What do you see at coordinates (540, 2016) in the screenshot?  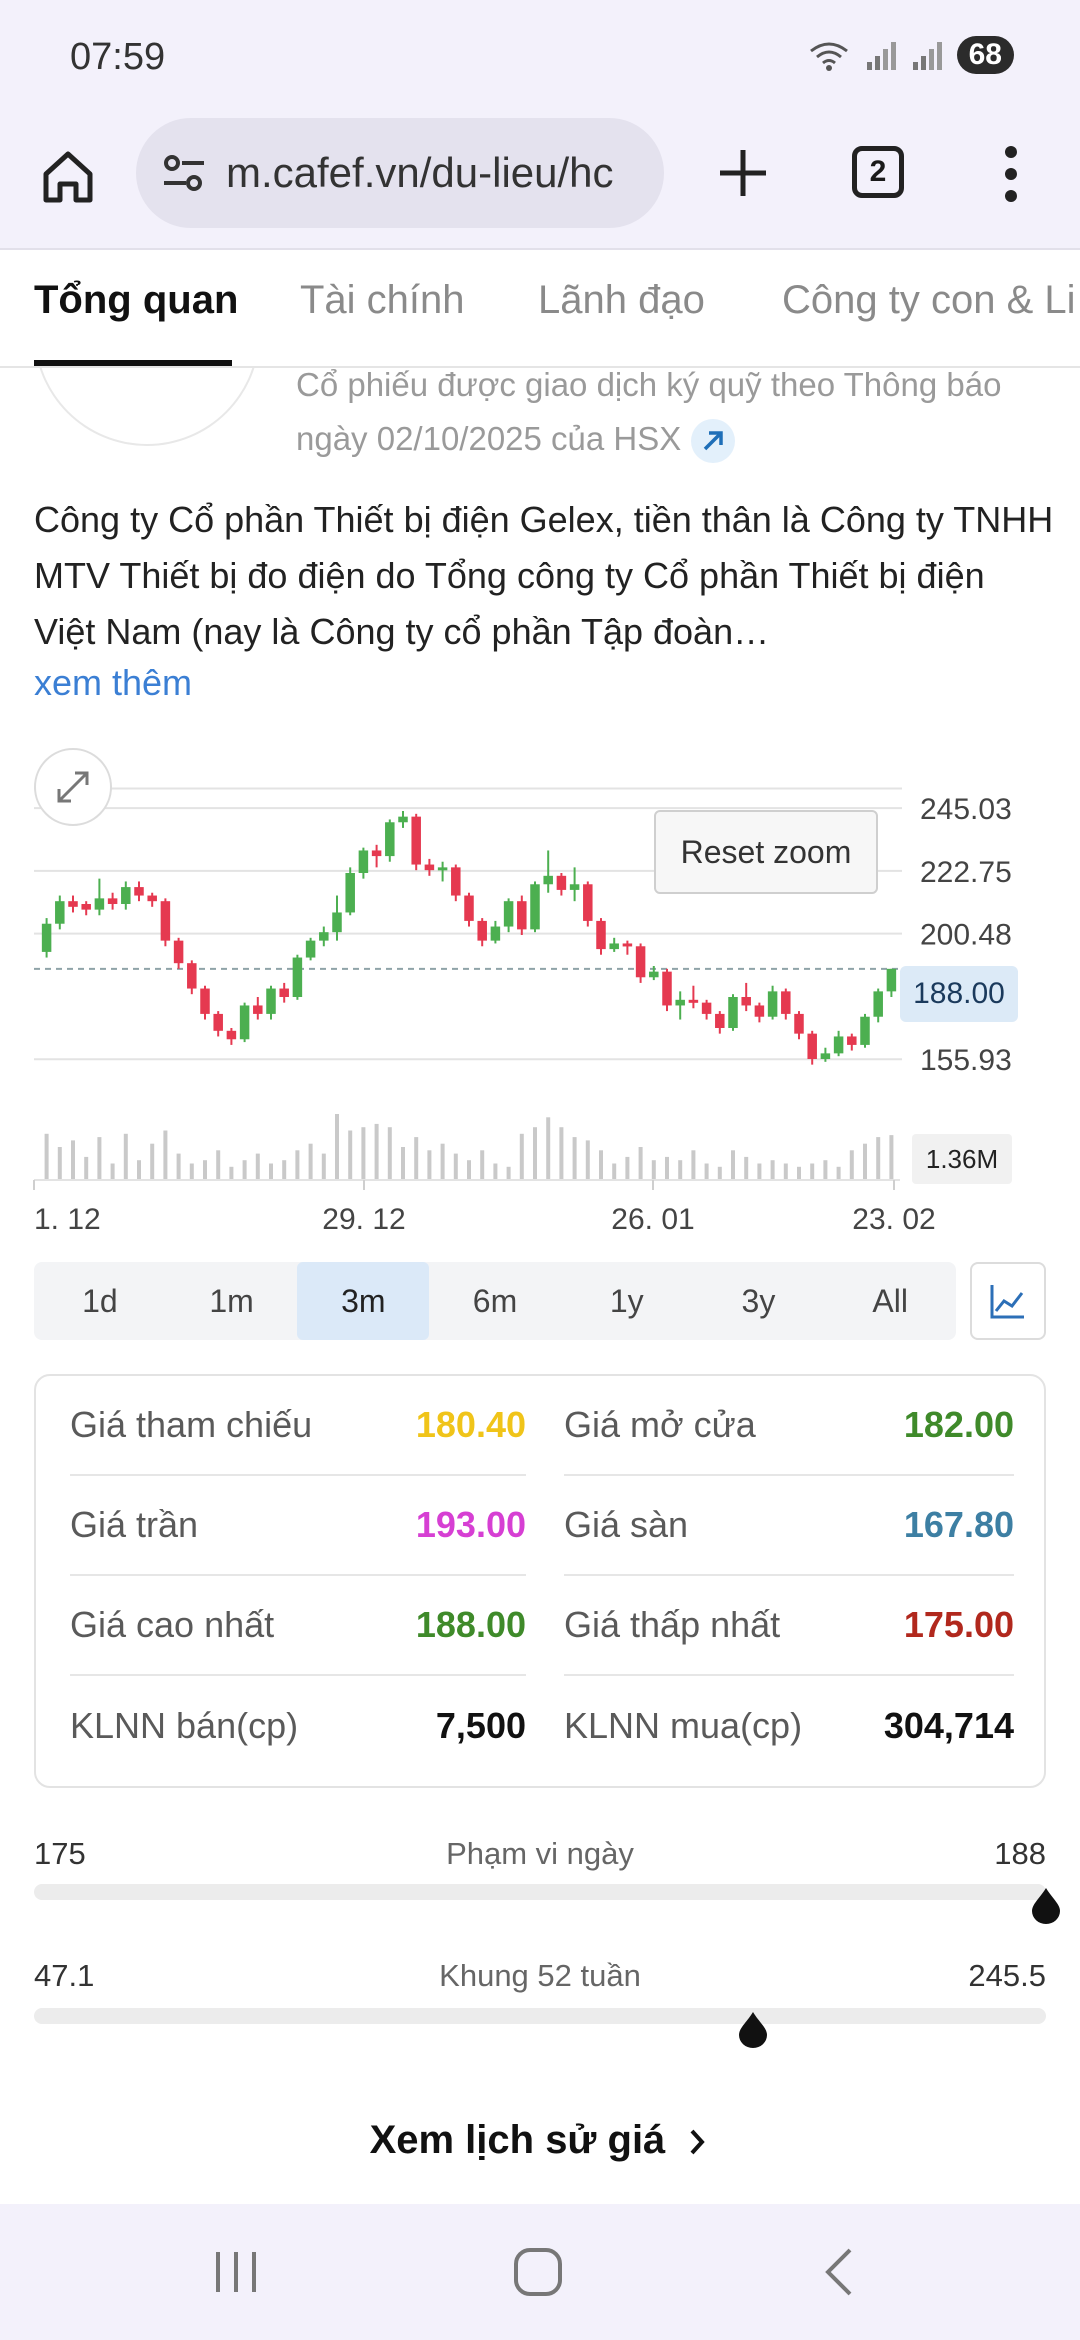 I see `week52-track` at bounding box center [540, 2016].